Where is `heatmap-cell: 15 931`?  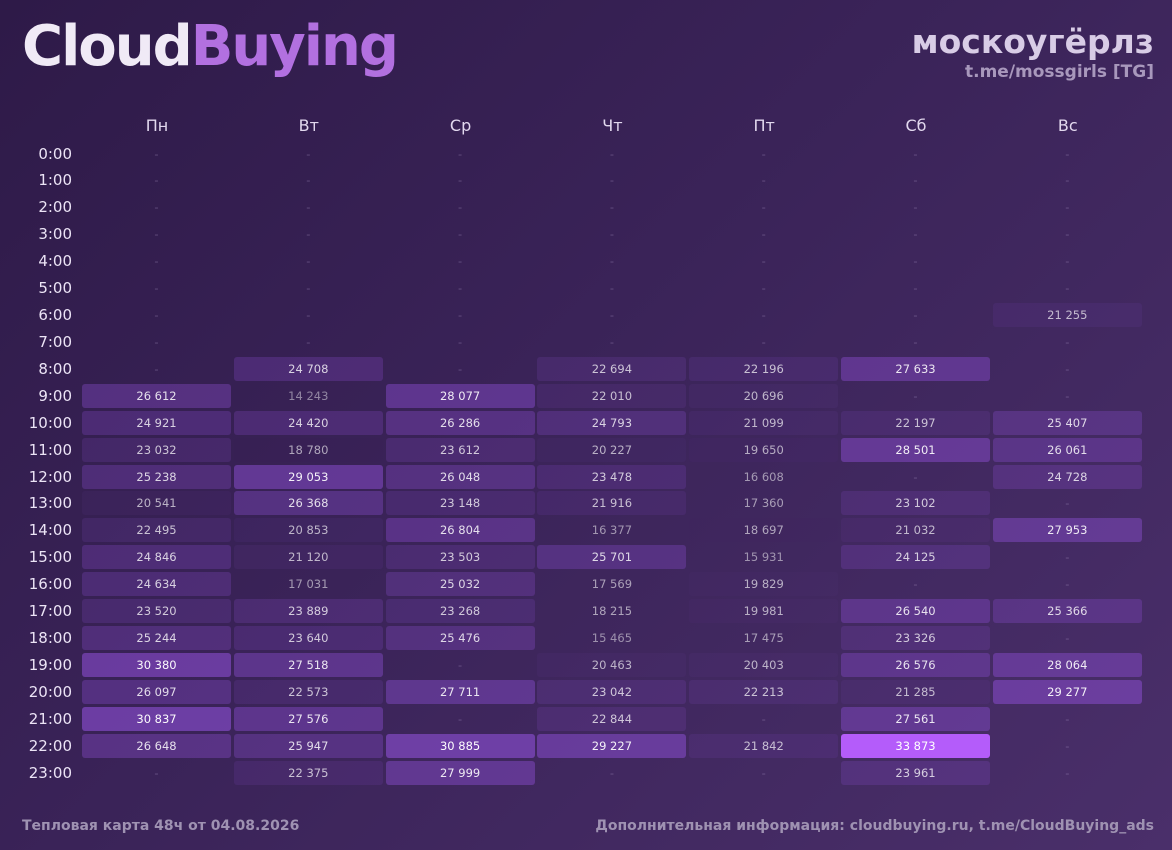 heatmap-cell: 15 931 is located at coordinates (763, 557).